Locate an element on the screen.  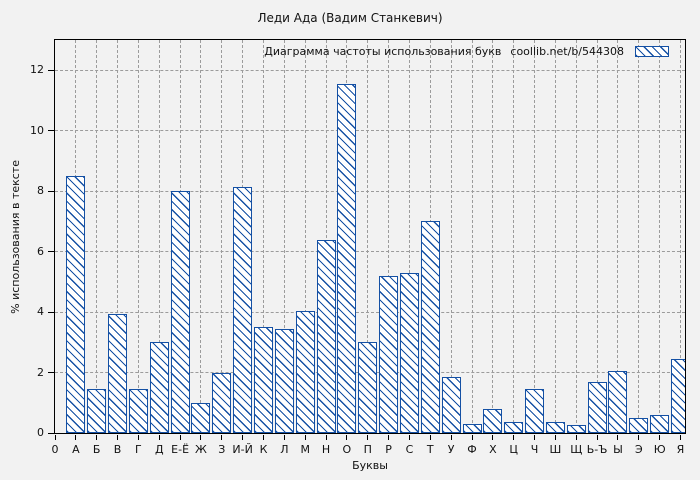
bar-Щ is located at coordinates (576, 429).